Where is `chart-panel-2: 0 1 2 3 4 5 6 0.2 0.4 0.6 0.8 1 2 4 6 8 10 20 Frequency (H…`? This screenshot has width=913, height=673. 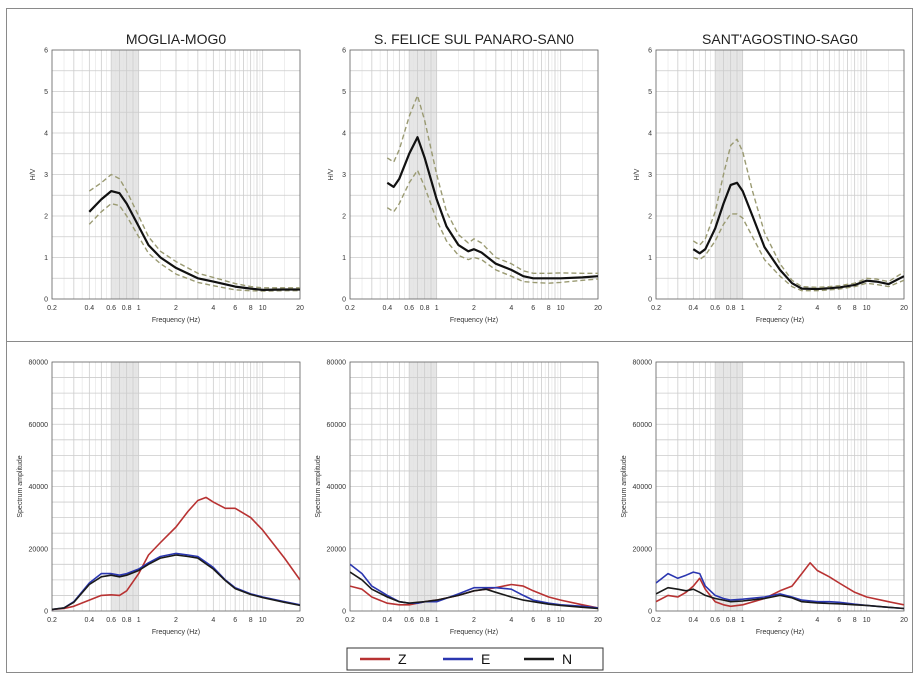 chart-panel-2: 0 1 2 3 4 5 6 0.2 0.4 0.6 0.8 1 2 4 6 8 10 20 Frequency (H… is located at coordinates (465, 177).